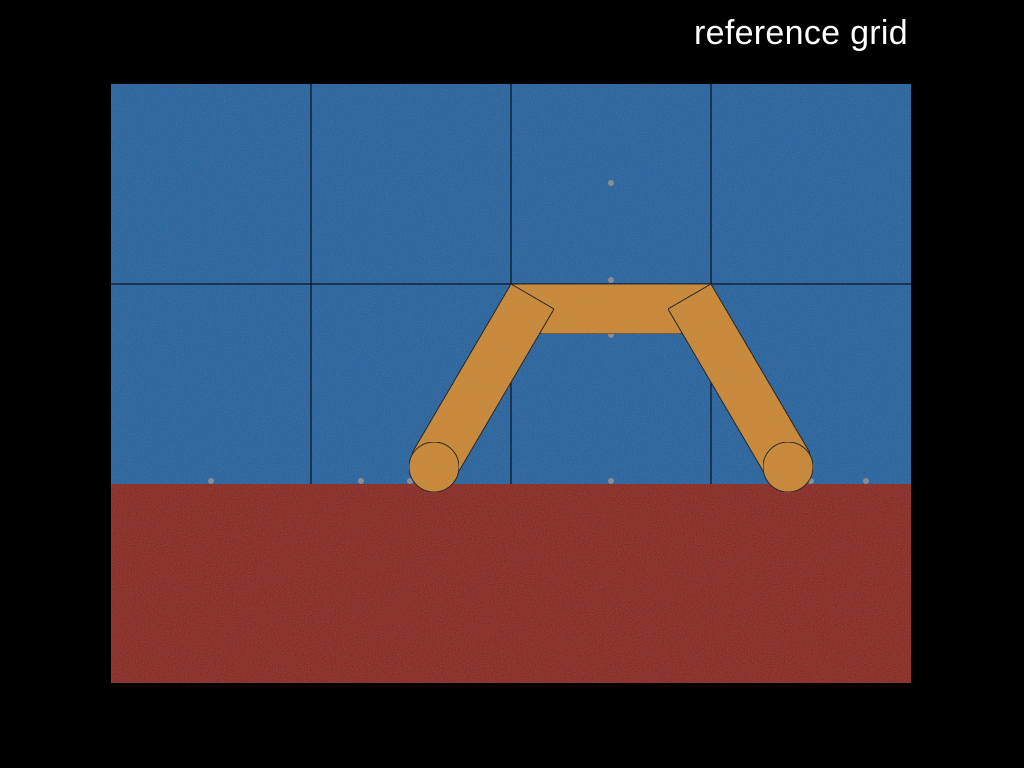 The width and height of the screenshot is (1024, 768). Describe the element at coordinates (788, 467) in the screenshot. I see `robot-right-foot` at that location.